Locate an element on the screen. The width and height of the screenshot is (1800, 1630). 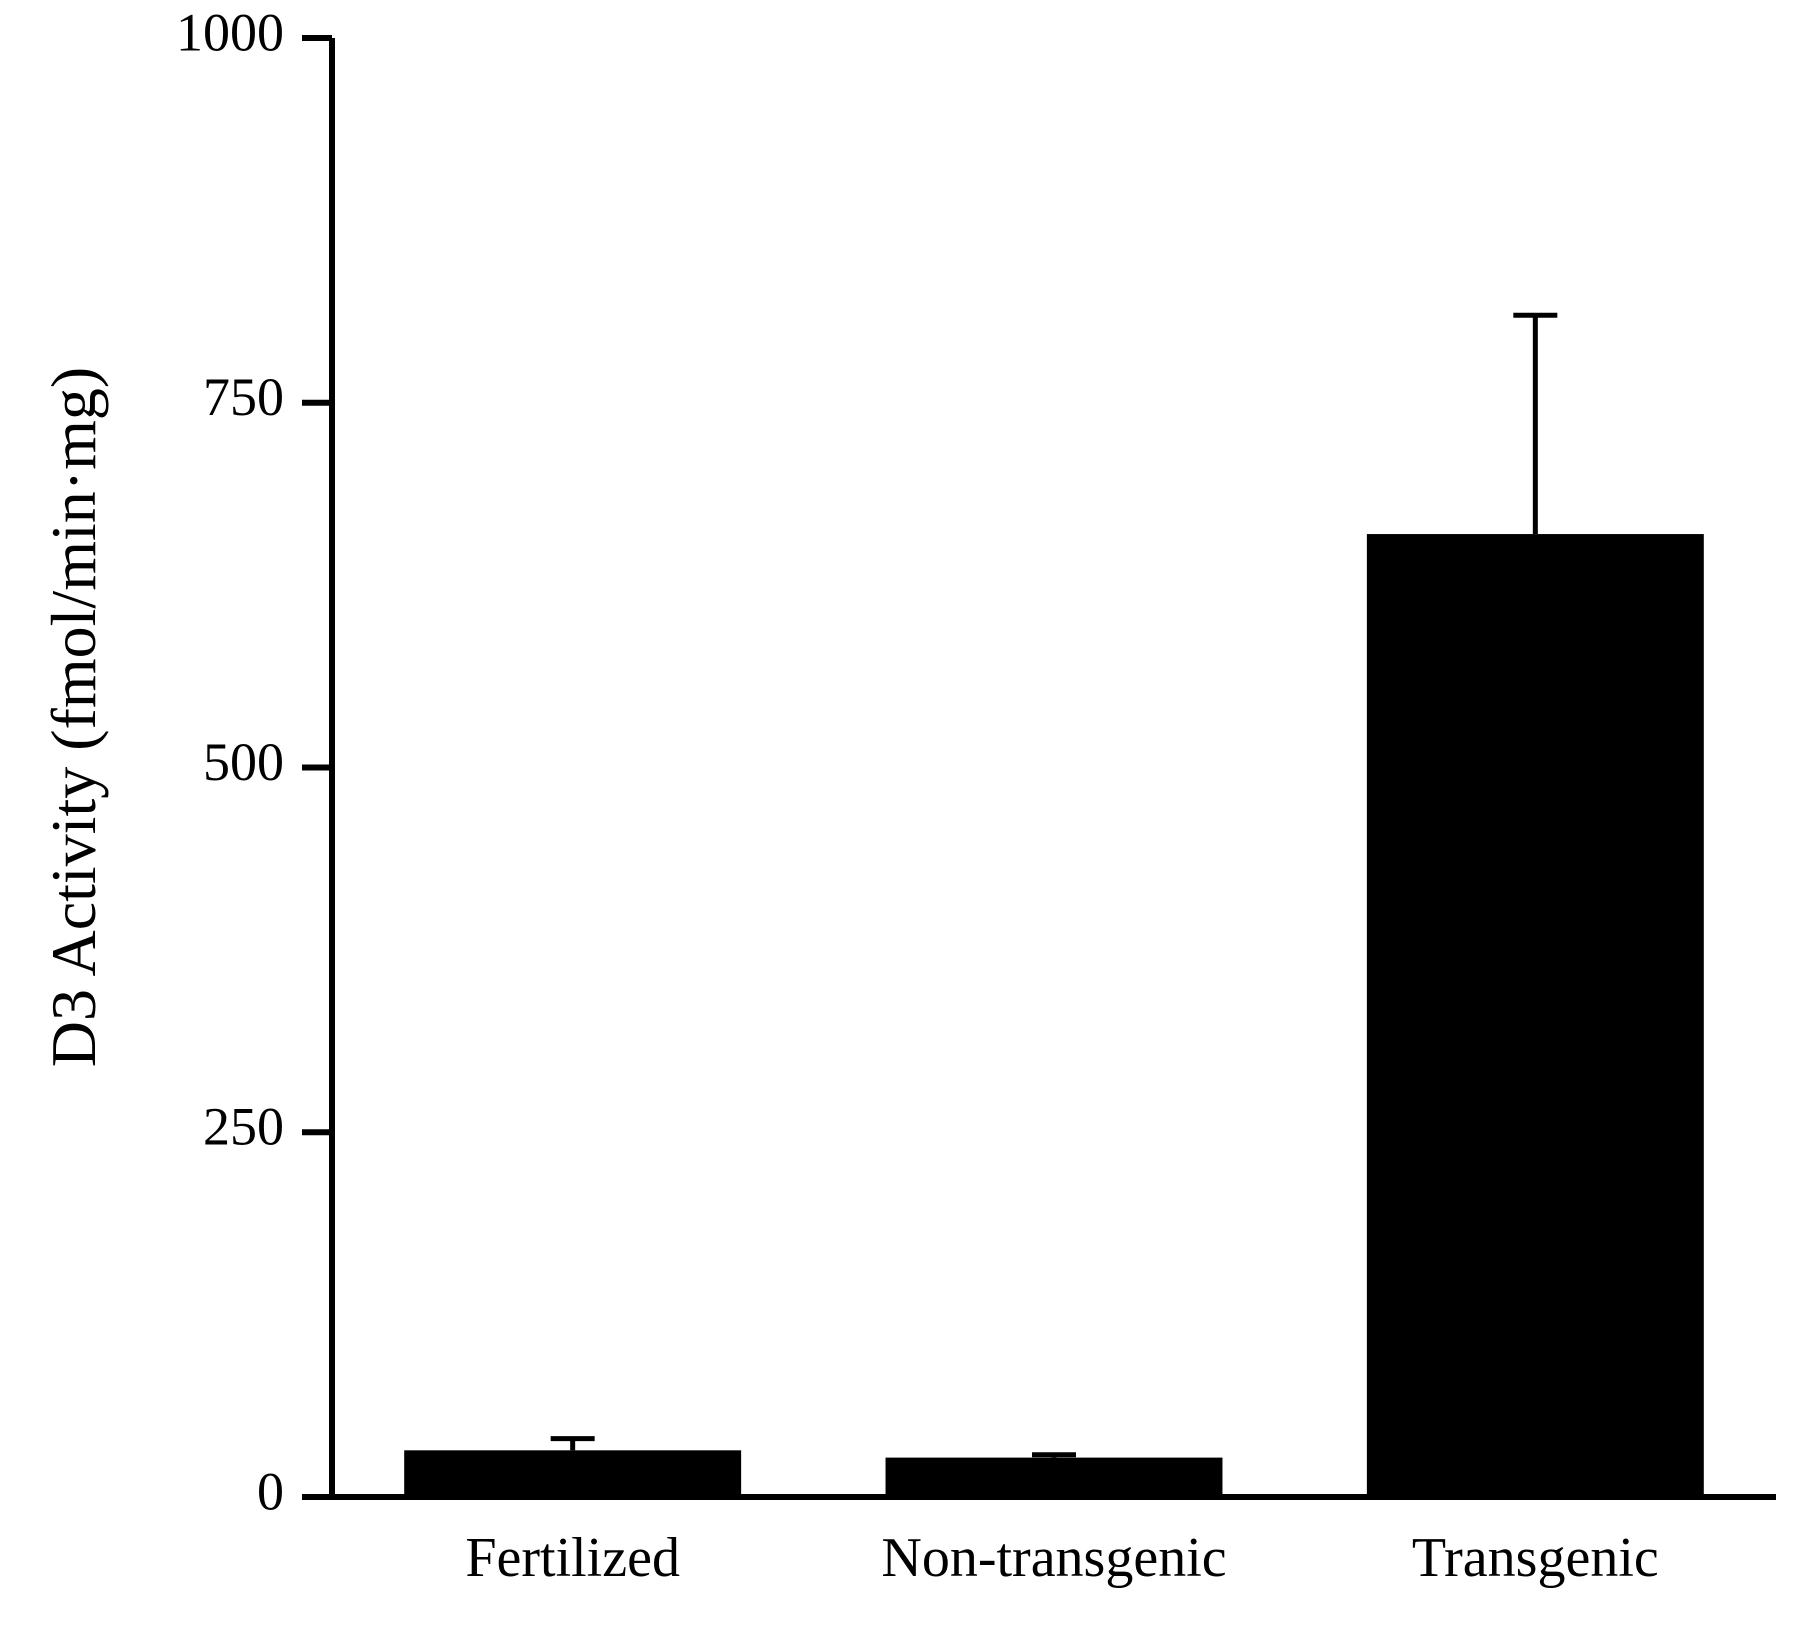
x-tick-label: Transgenic is located at coordinates (1535, 1558).